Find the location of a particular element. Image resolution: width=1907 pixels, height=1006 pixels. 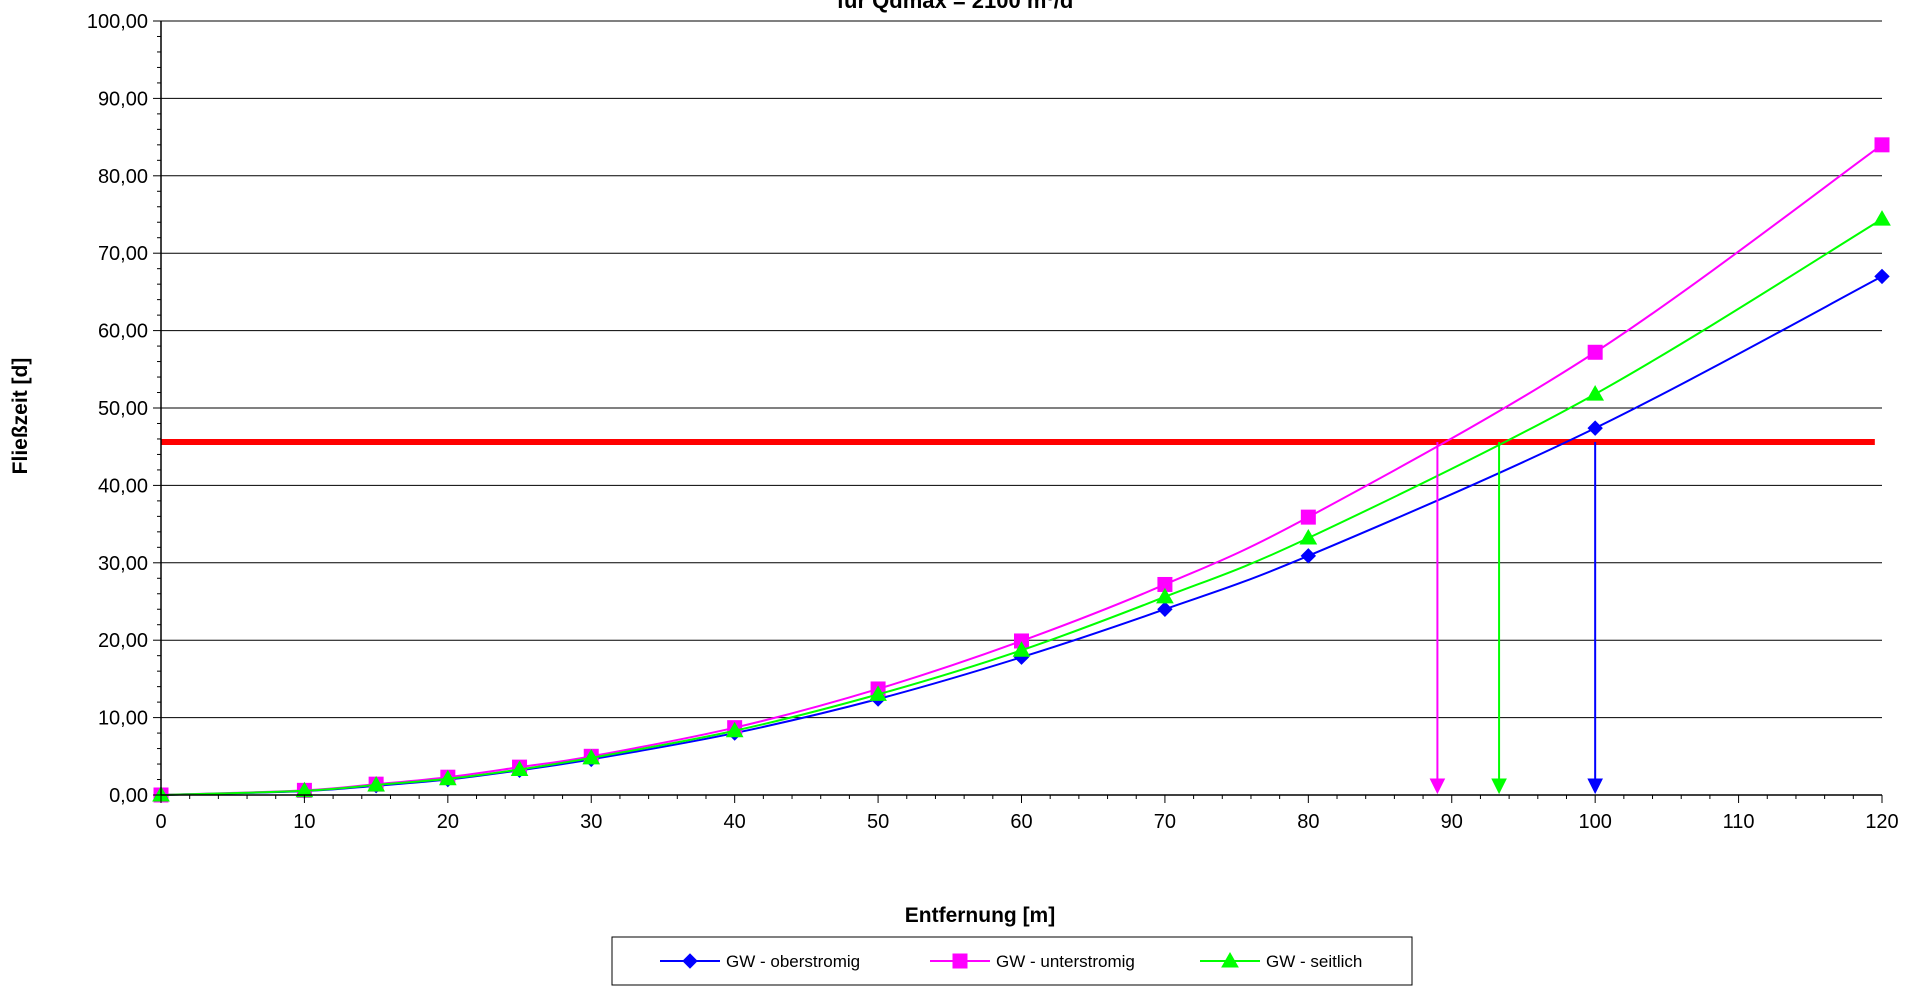

x-tick-label: 60 is located at coordinates (1021, 822).